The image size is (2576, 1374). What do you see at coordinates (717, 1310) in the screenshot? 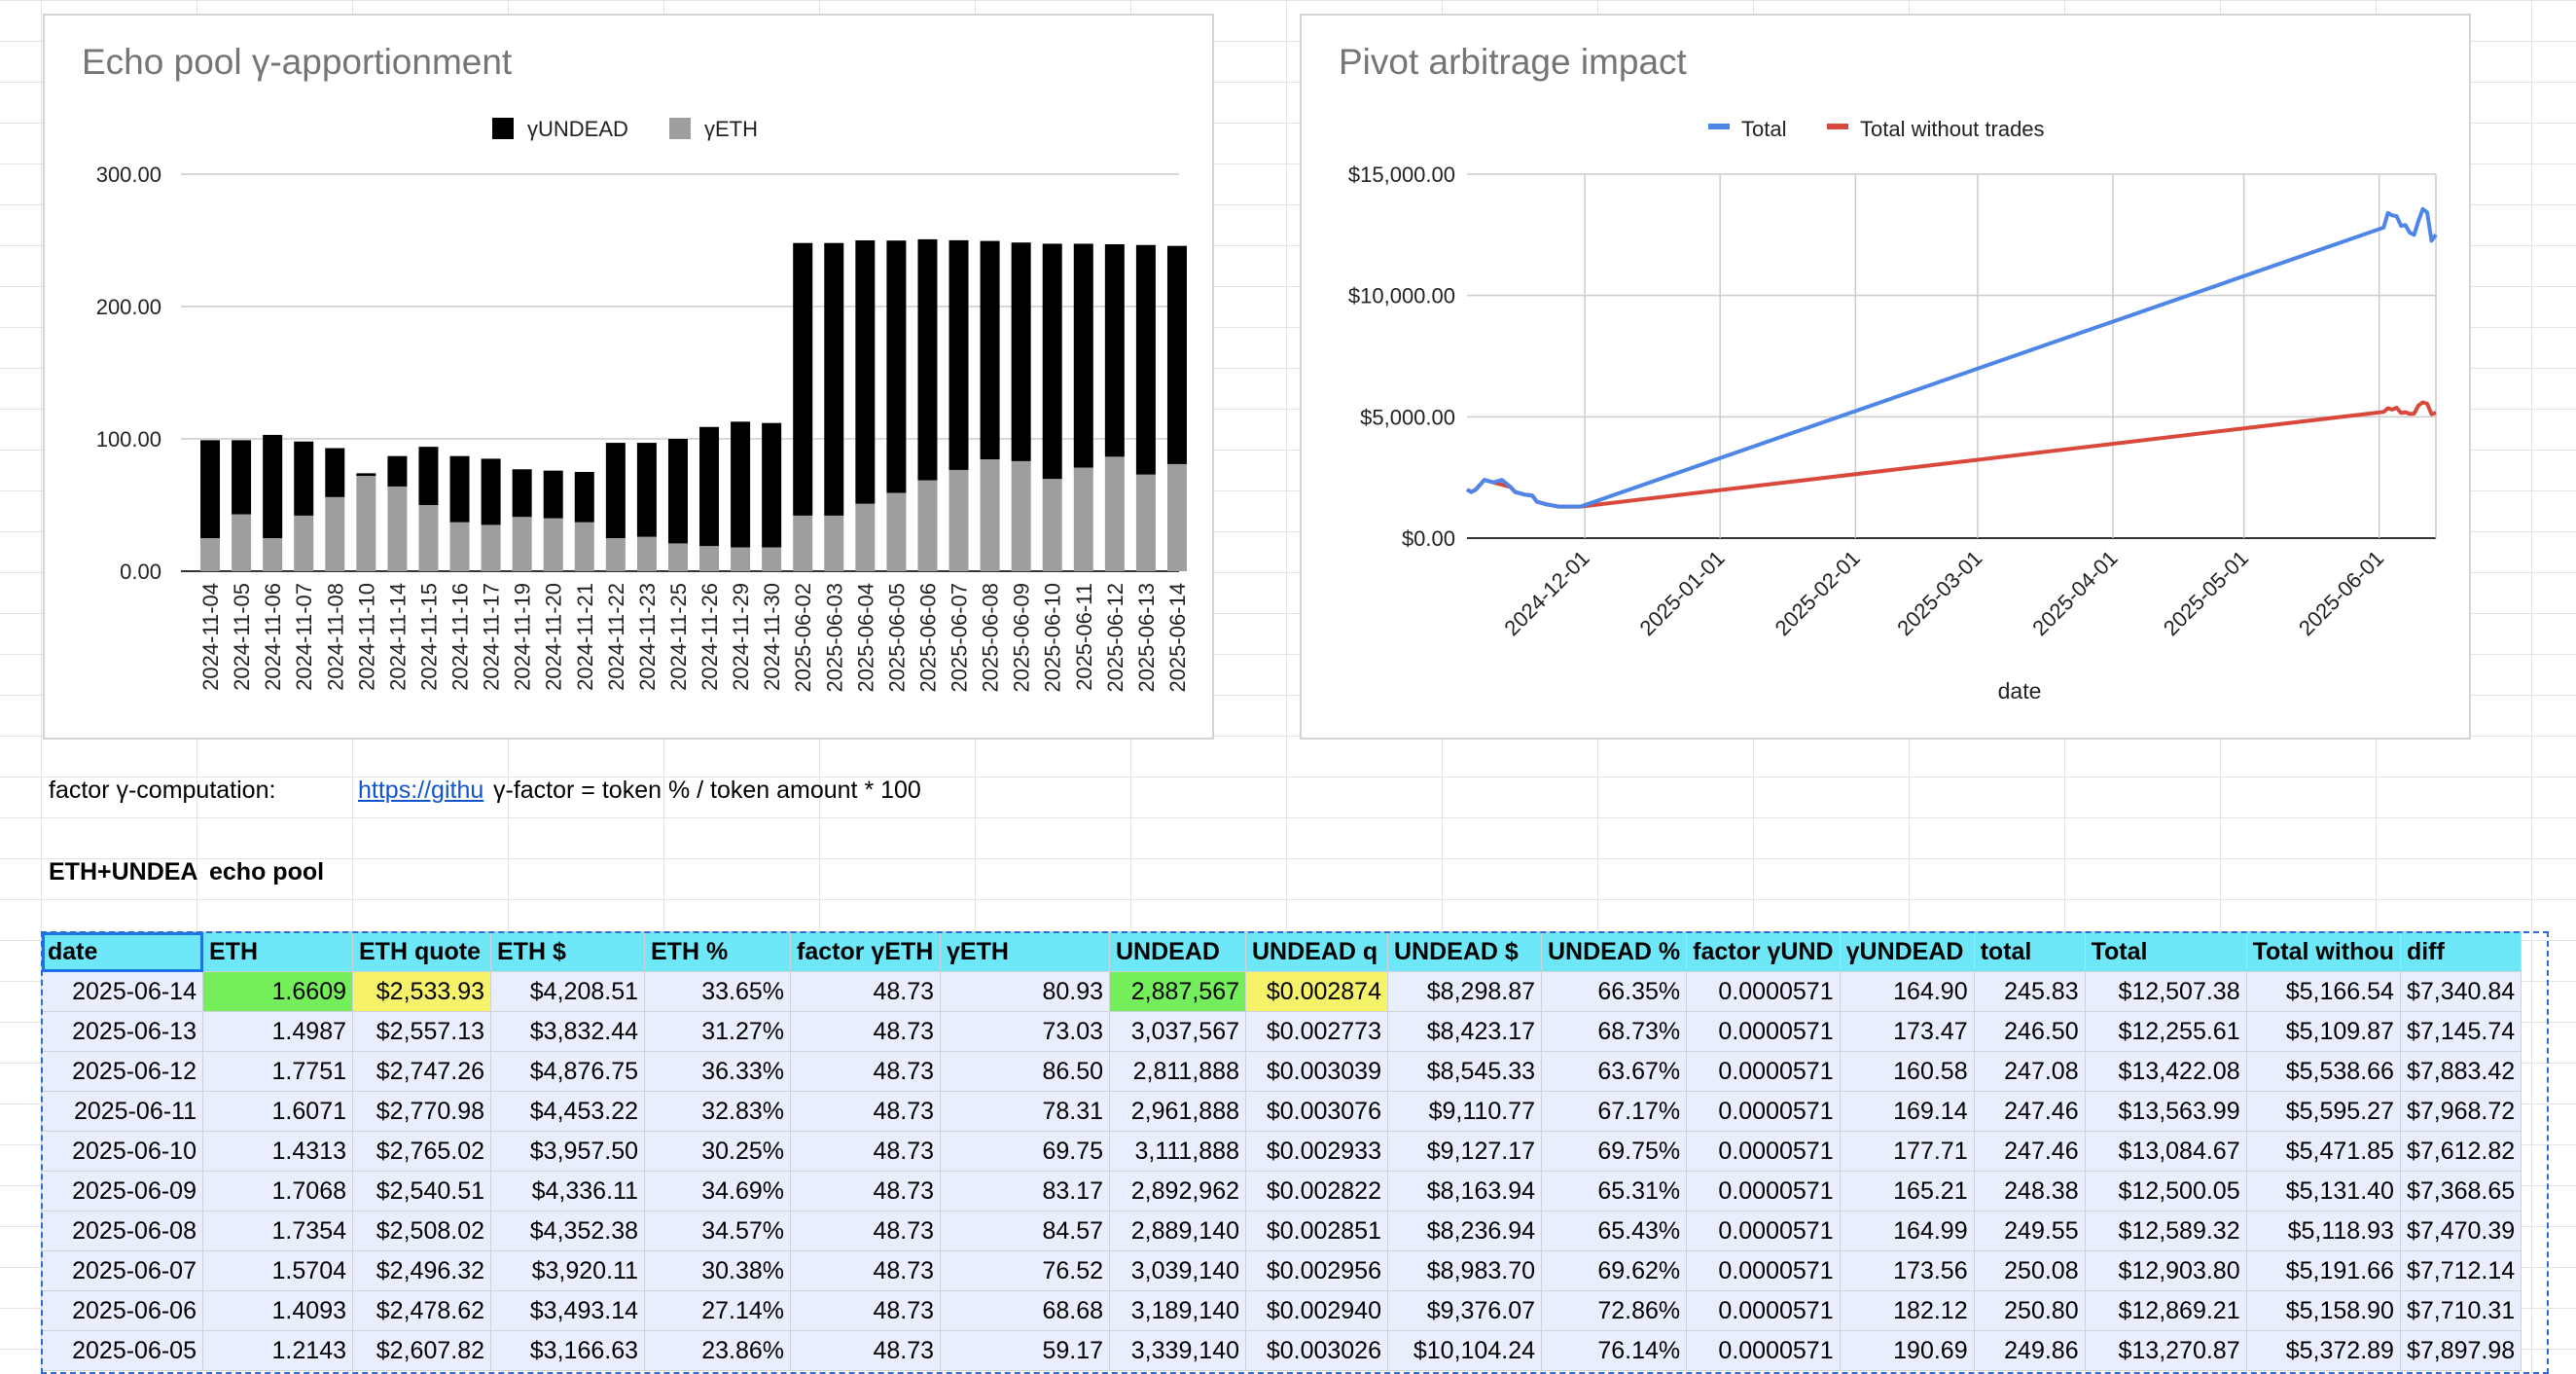
I see `table-cell: 27.14%` at bounding box center [717, 1310].